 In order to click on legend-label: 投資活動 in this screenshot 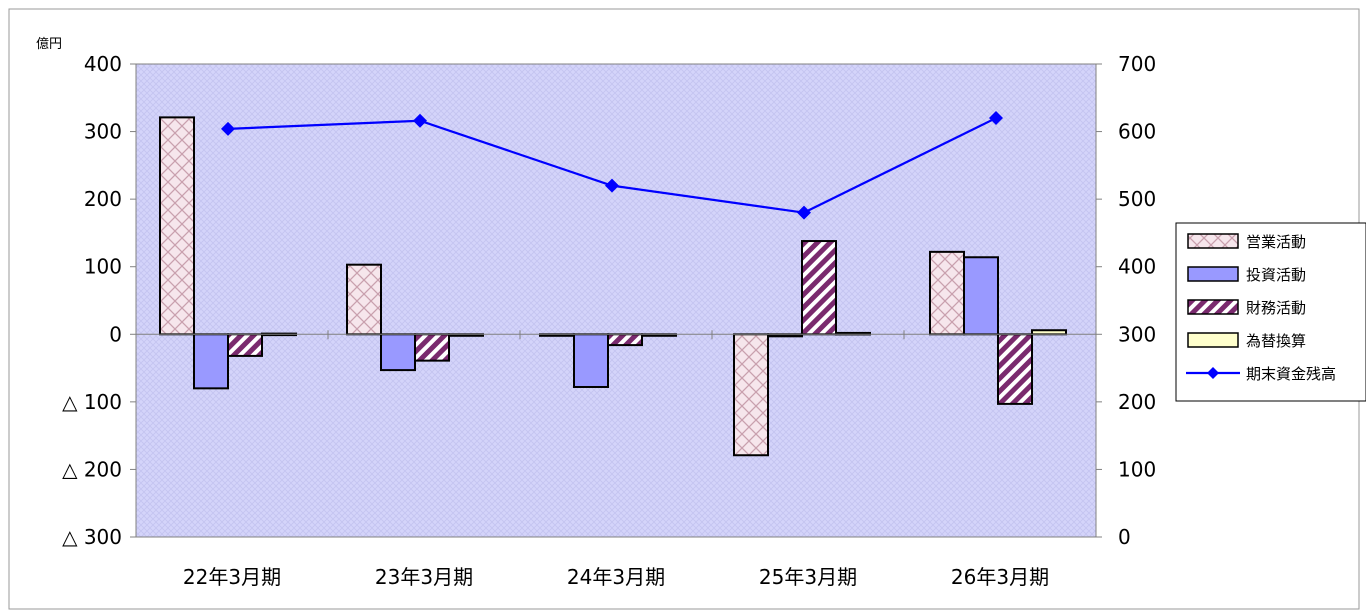, I will do `click(1276, 275)`.